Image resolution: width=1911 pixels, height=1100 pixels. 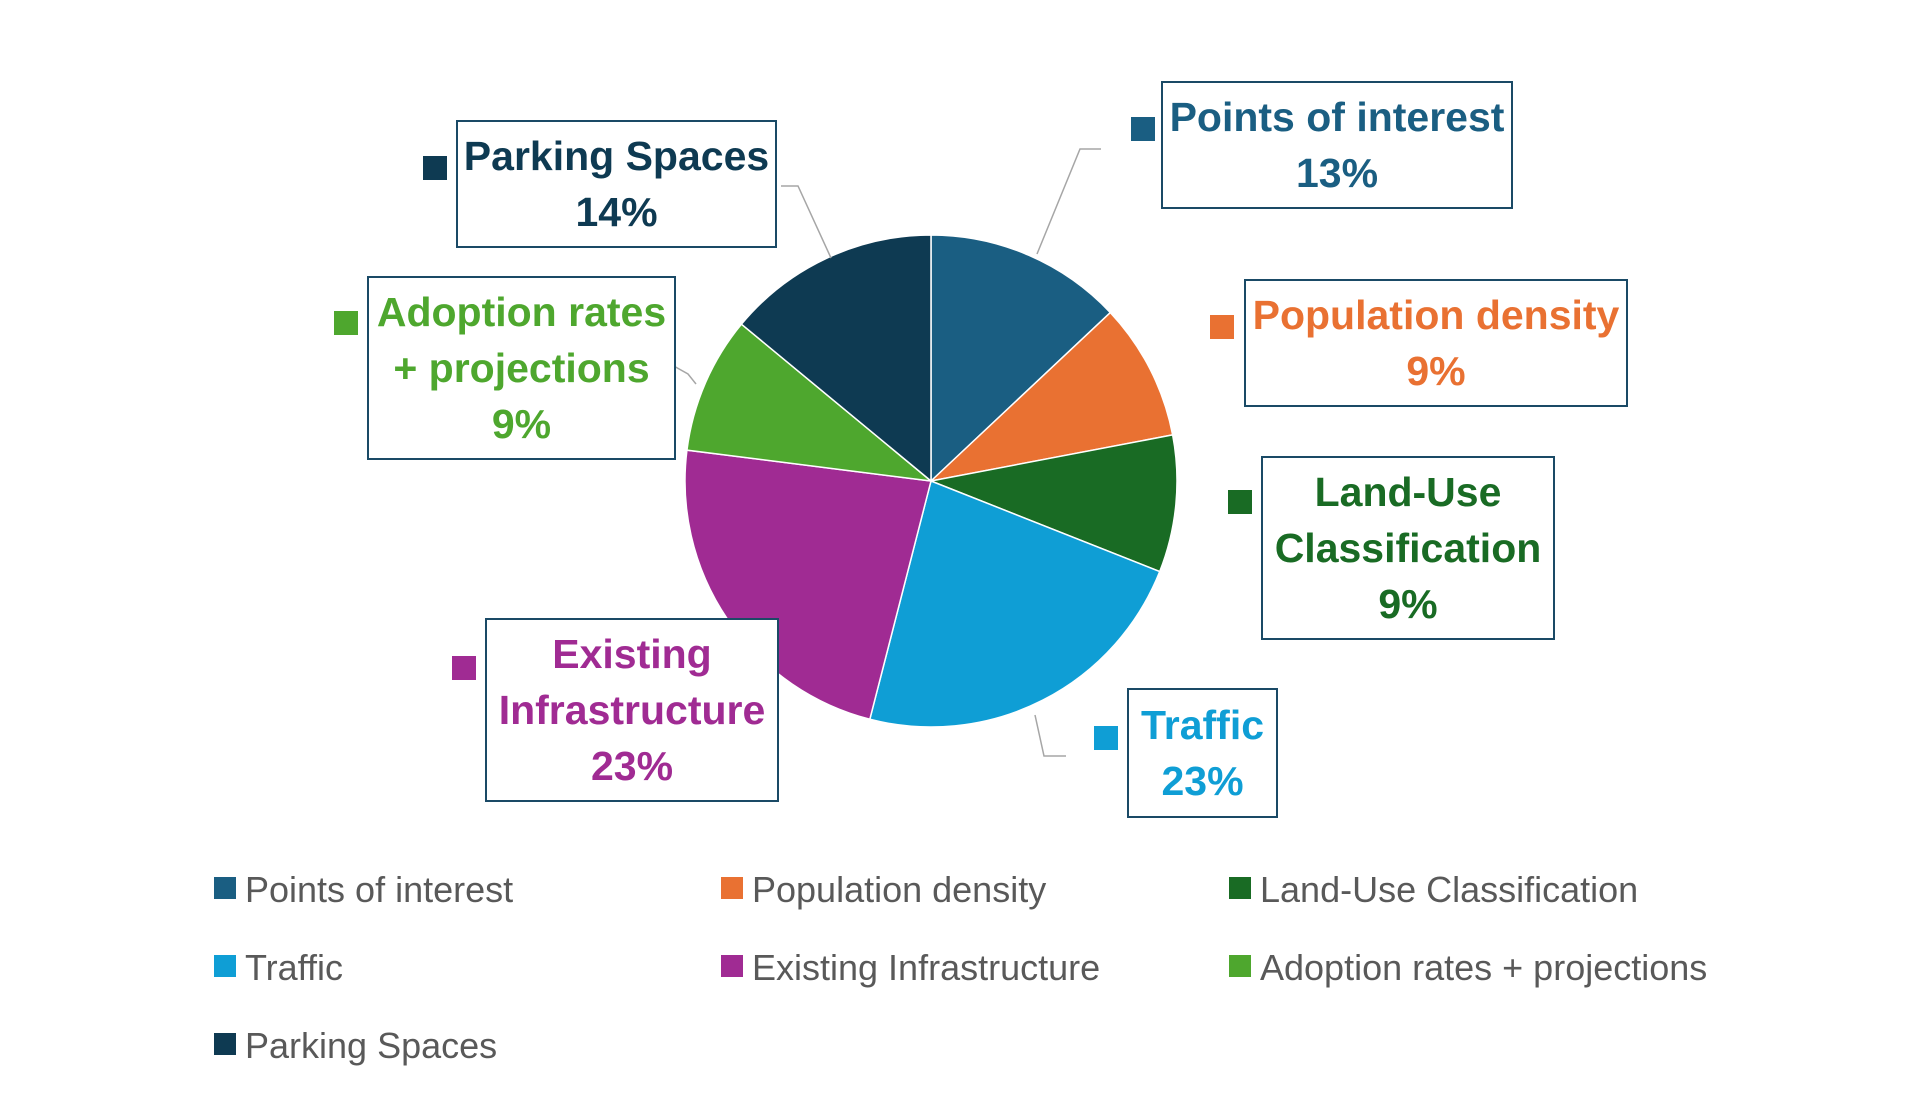 What do you see at coordinates (1014, 603) in the screenshot?
I see `pie-slice-traffic` at bounding box center [1014, 603].